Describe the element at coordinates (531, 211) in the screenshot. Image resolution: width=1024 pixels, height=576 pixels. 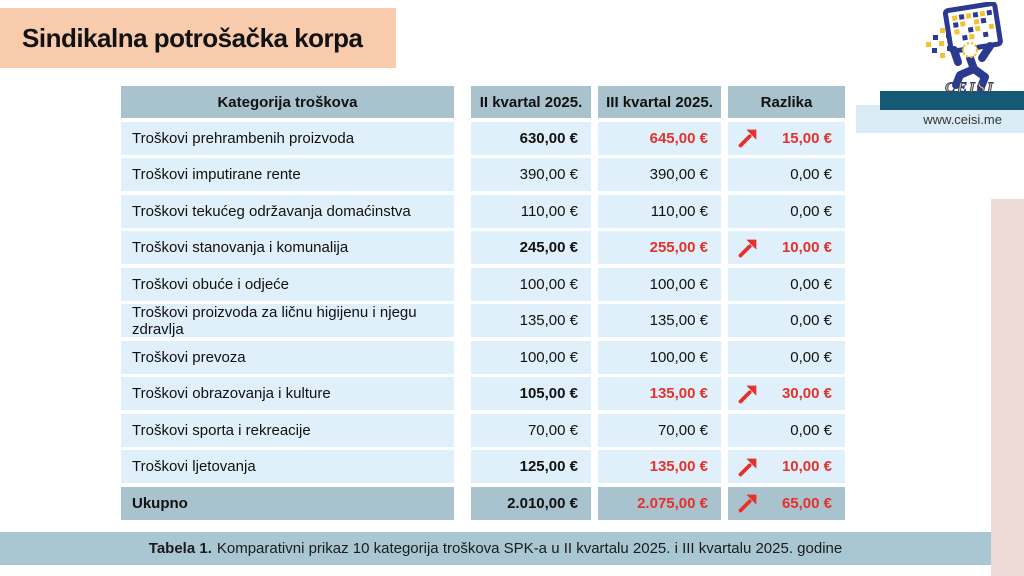
I see `q2-value-cell: 110,00 €` at that location.